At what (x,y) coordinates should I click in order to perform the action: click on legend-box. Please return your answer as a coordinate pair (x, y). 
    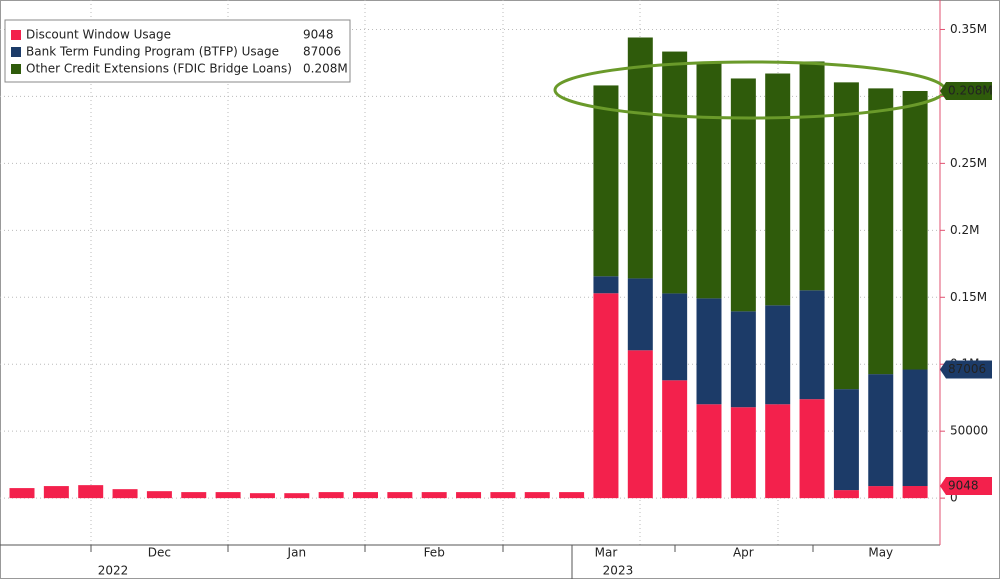
    Looking at the image, I should click on (177, 51).